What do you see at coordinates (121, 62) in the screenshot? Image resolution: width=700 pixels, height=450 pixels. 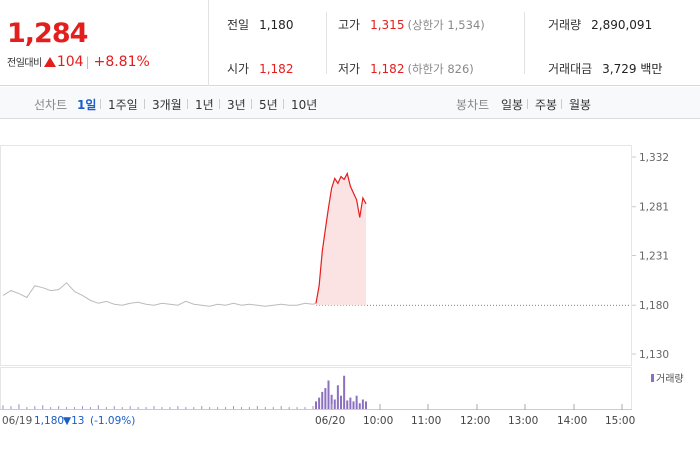 I see `change-percent: +8.81%` at bounding box center [121, 62].